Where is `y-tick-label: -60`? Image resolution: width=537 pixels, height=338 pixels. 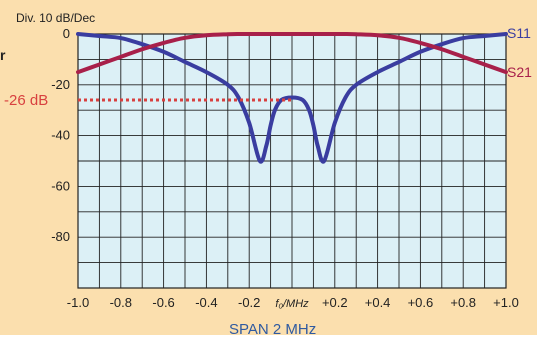 y-tick-label: -60 is located at coordinates (60, 185).